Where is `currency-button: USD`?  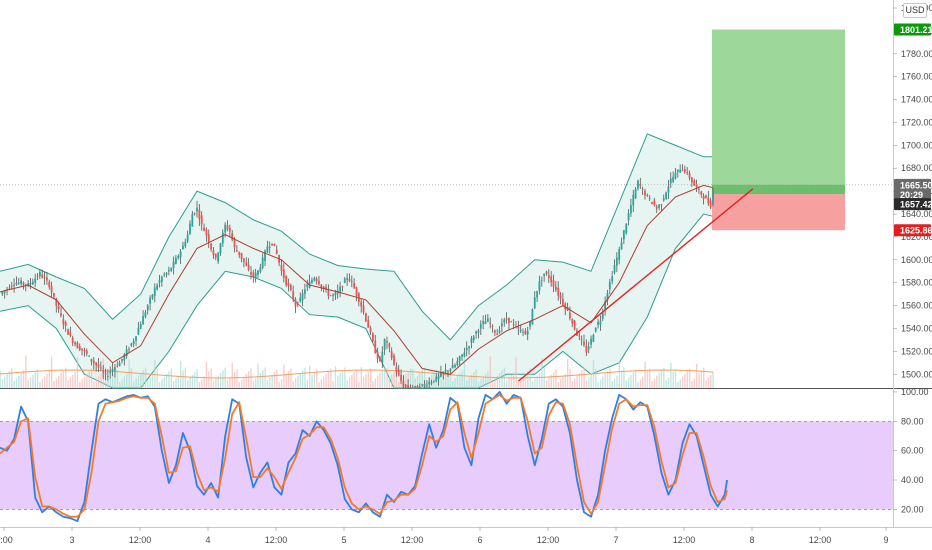
currency-button: USD is located at coordinates (915, 10).